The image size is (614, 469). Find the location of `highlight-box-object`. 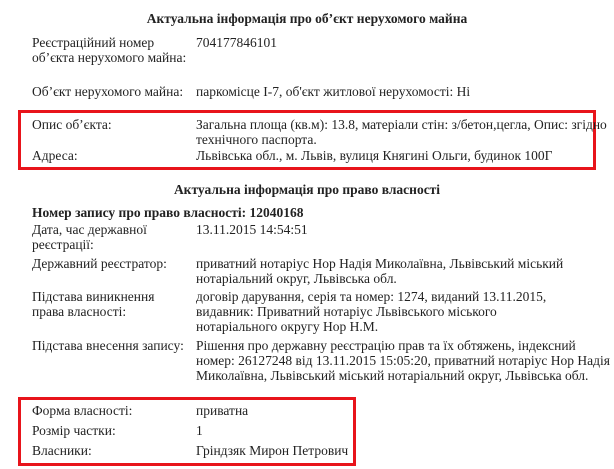

highlight-box-object is located at coordinates (307, 140).